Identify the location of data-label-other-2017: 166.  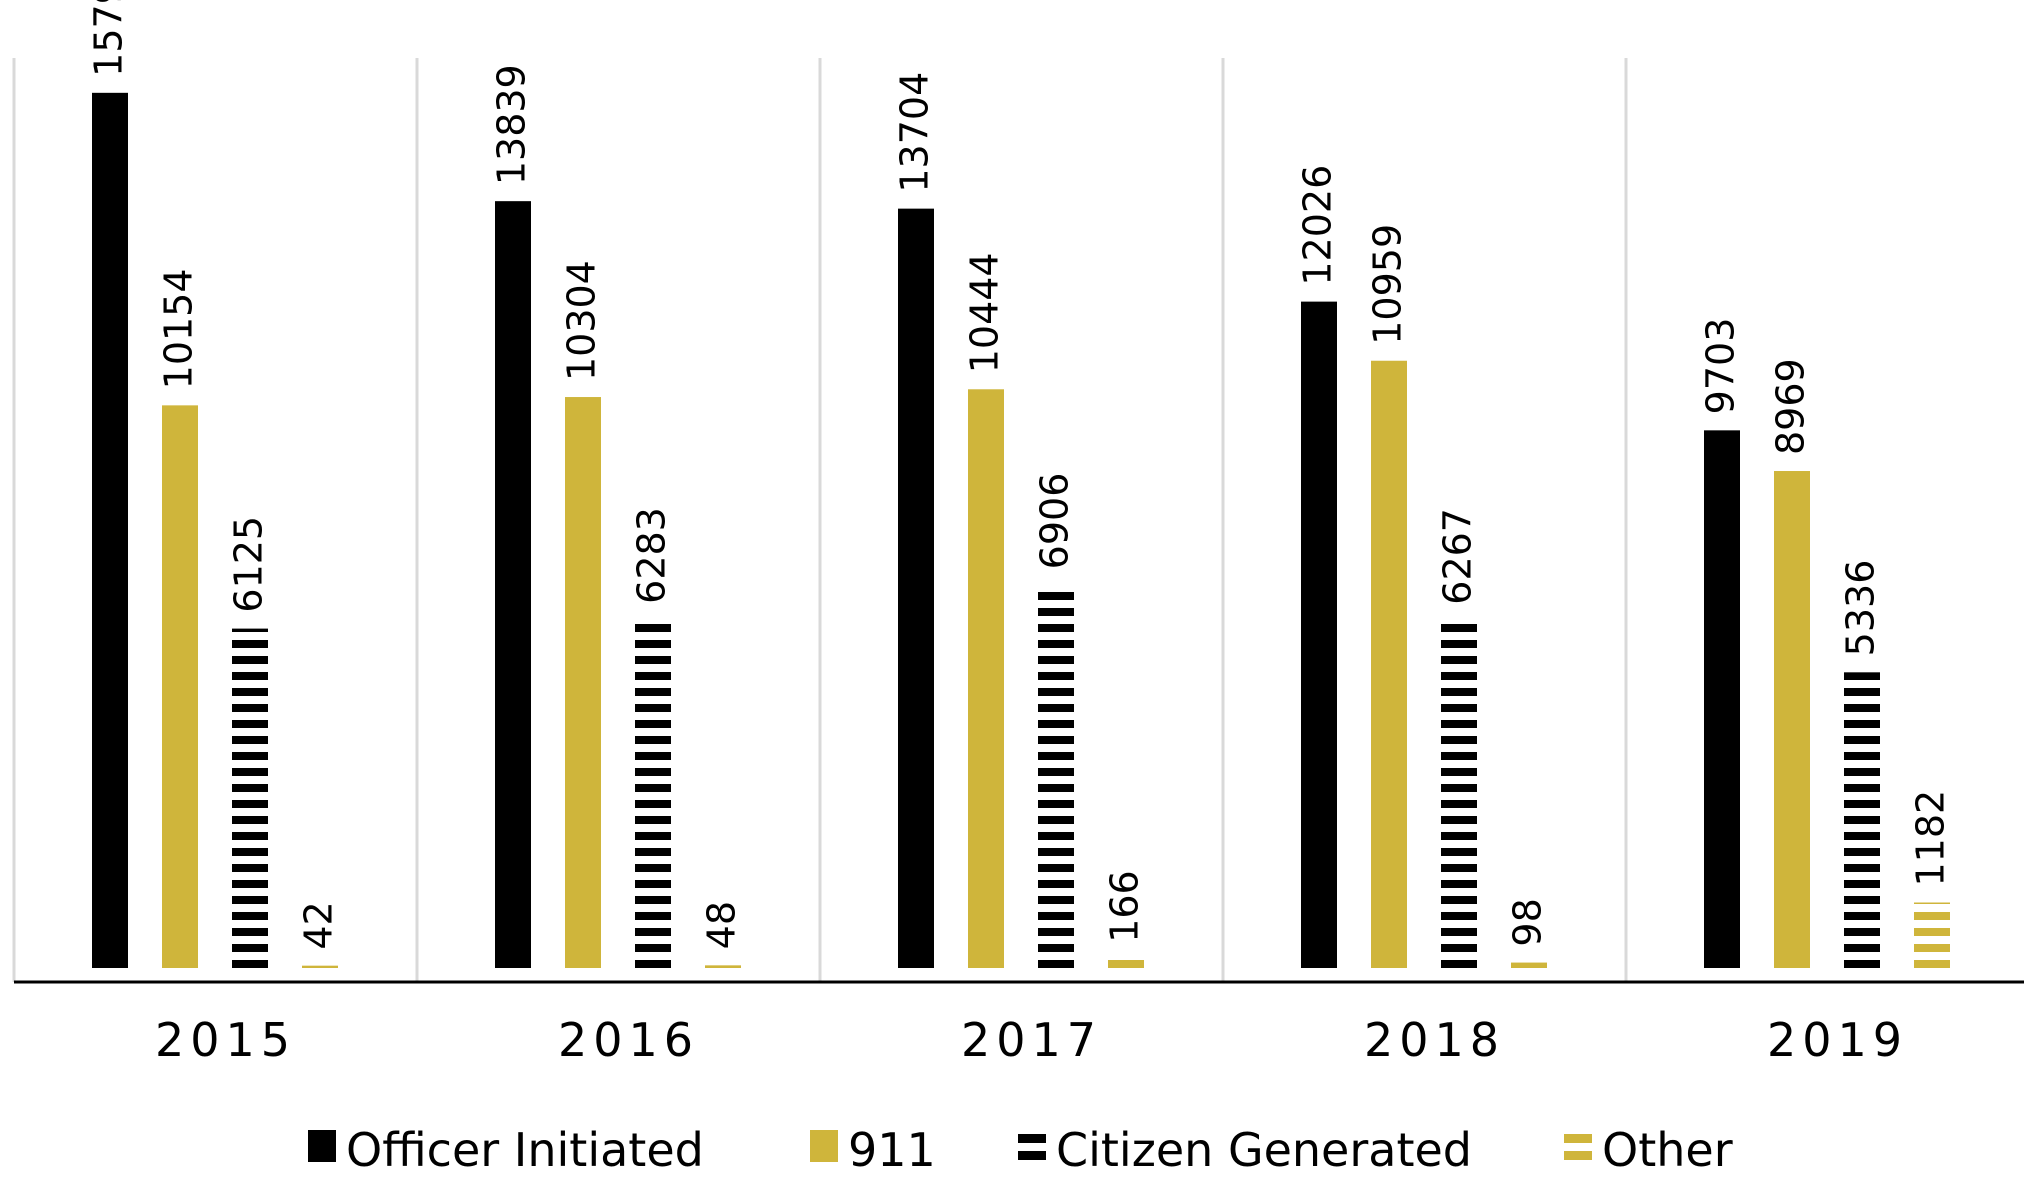
(1125, 906).